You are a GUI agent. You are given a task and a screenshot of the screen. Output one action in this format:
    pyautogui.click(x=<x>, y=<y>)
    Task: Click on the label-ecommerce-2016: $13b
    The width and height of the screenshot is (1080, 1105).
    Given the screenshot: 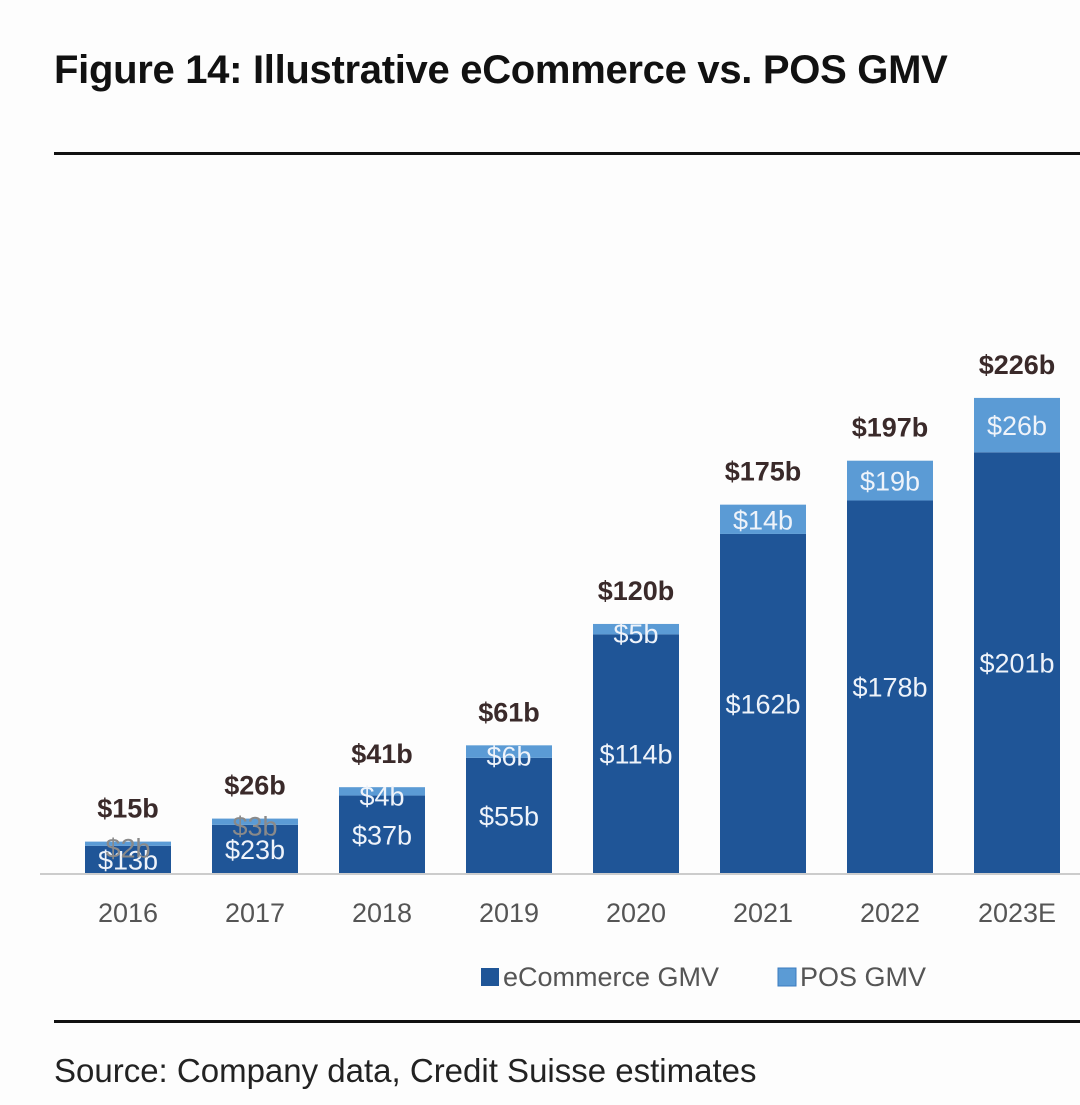 What is the action you would take?
    pyautogui.click(x=128, y=860)
    